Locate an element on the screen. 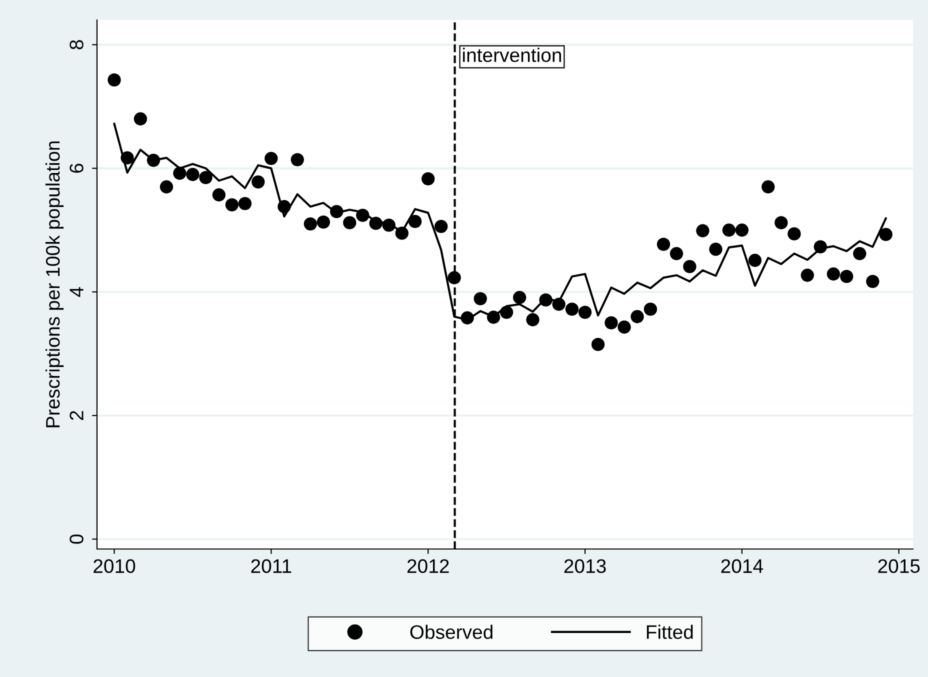 The height and width of the screenshot is (677, 928). x-tick-label: 2014 is located at coordinates (742, 566).